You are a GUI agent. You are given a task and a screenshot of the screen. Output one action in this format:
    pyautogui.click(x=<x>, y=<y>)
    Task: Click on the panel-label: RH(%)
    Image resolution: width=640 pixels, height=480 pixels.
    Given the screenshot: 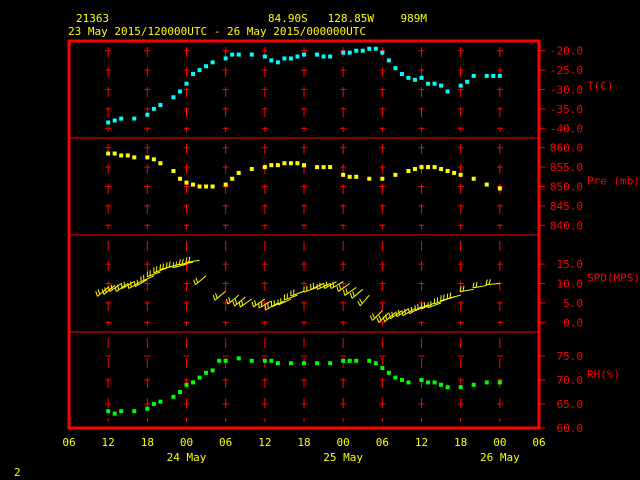 What is the action you would take?
    pyautogui.click(x=603, y=374)
    